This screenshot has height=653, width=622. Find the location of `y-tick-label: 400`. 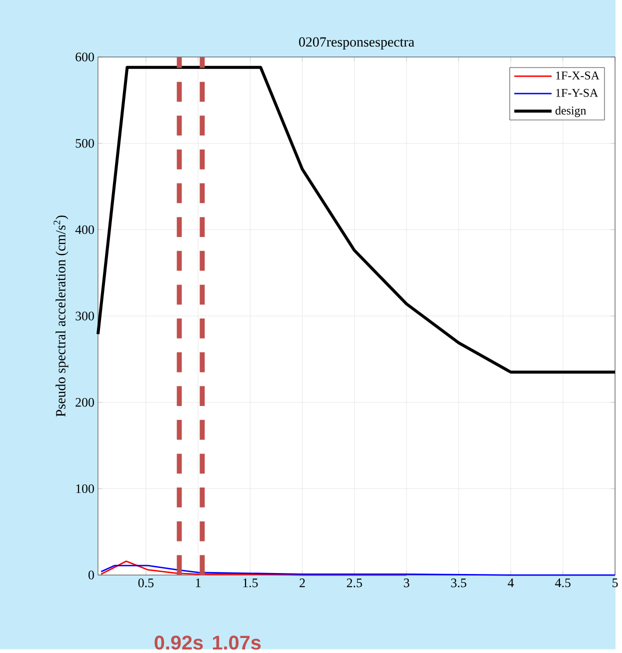

y-tick-label: 400 is located at coordinates (85, 229).